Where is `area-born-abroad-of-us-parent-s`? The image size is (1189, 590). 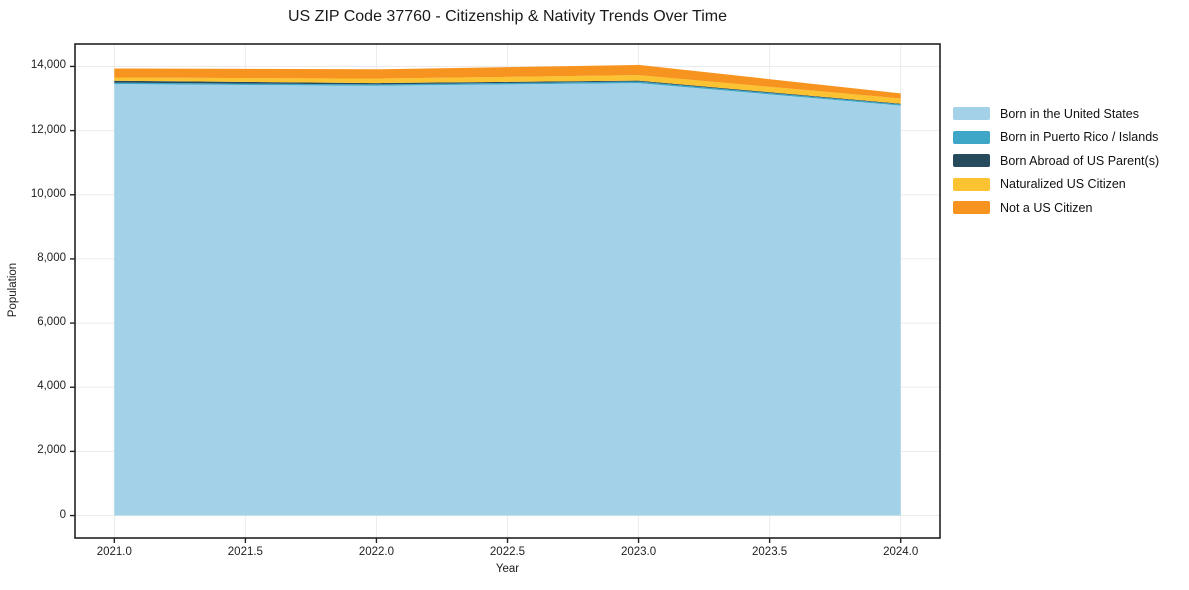 area-born-abroad-of-us-parent-s is located at coordinates (507, 92).